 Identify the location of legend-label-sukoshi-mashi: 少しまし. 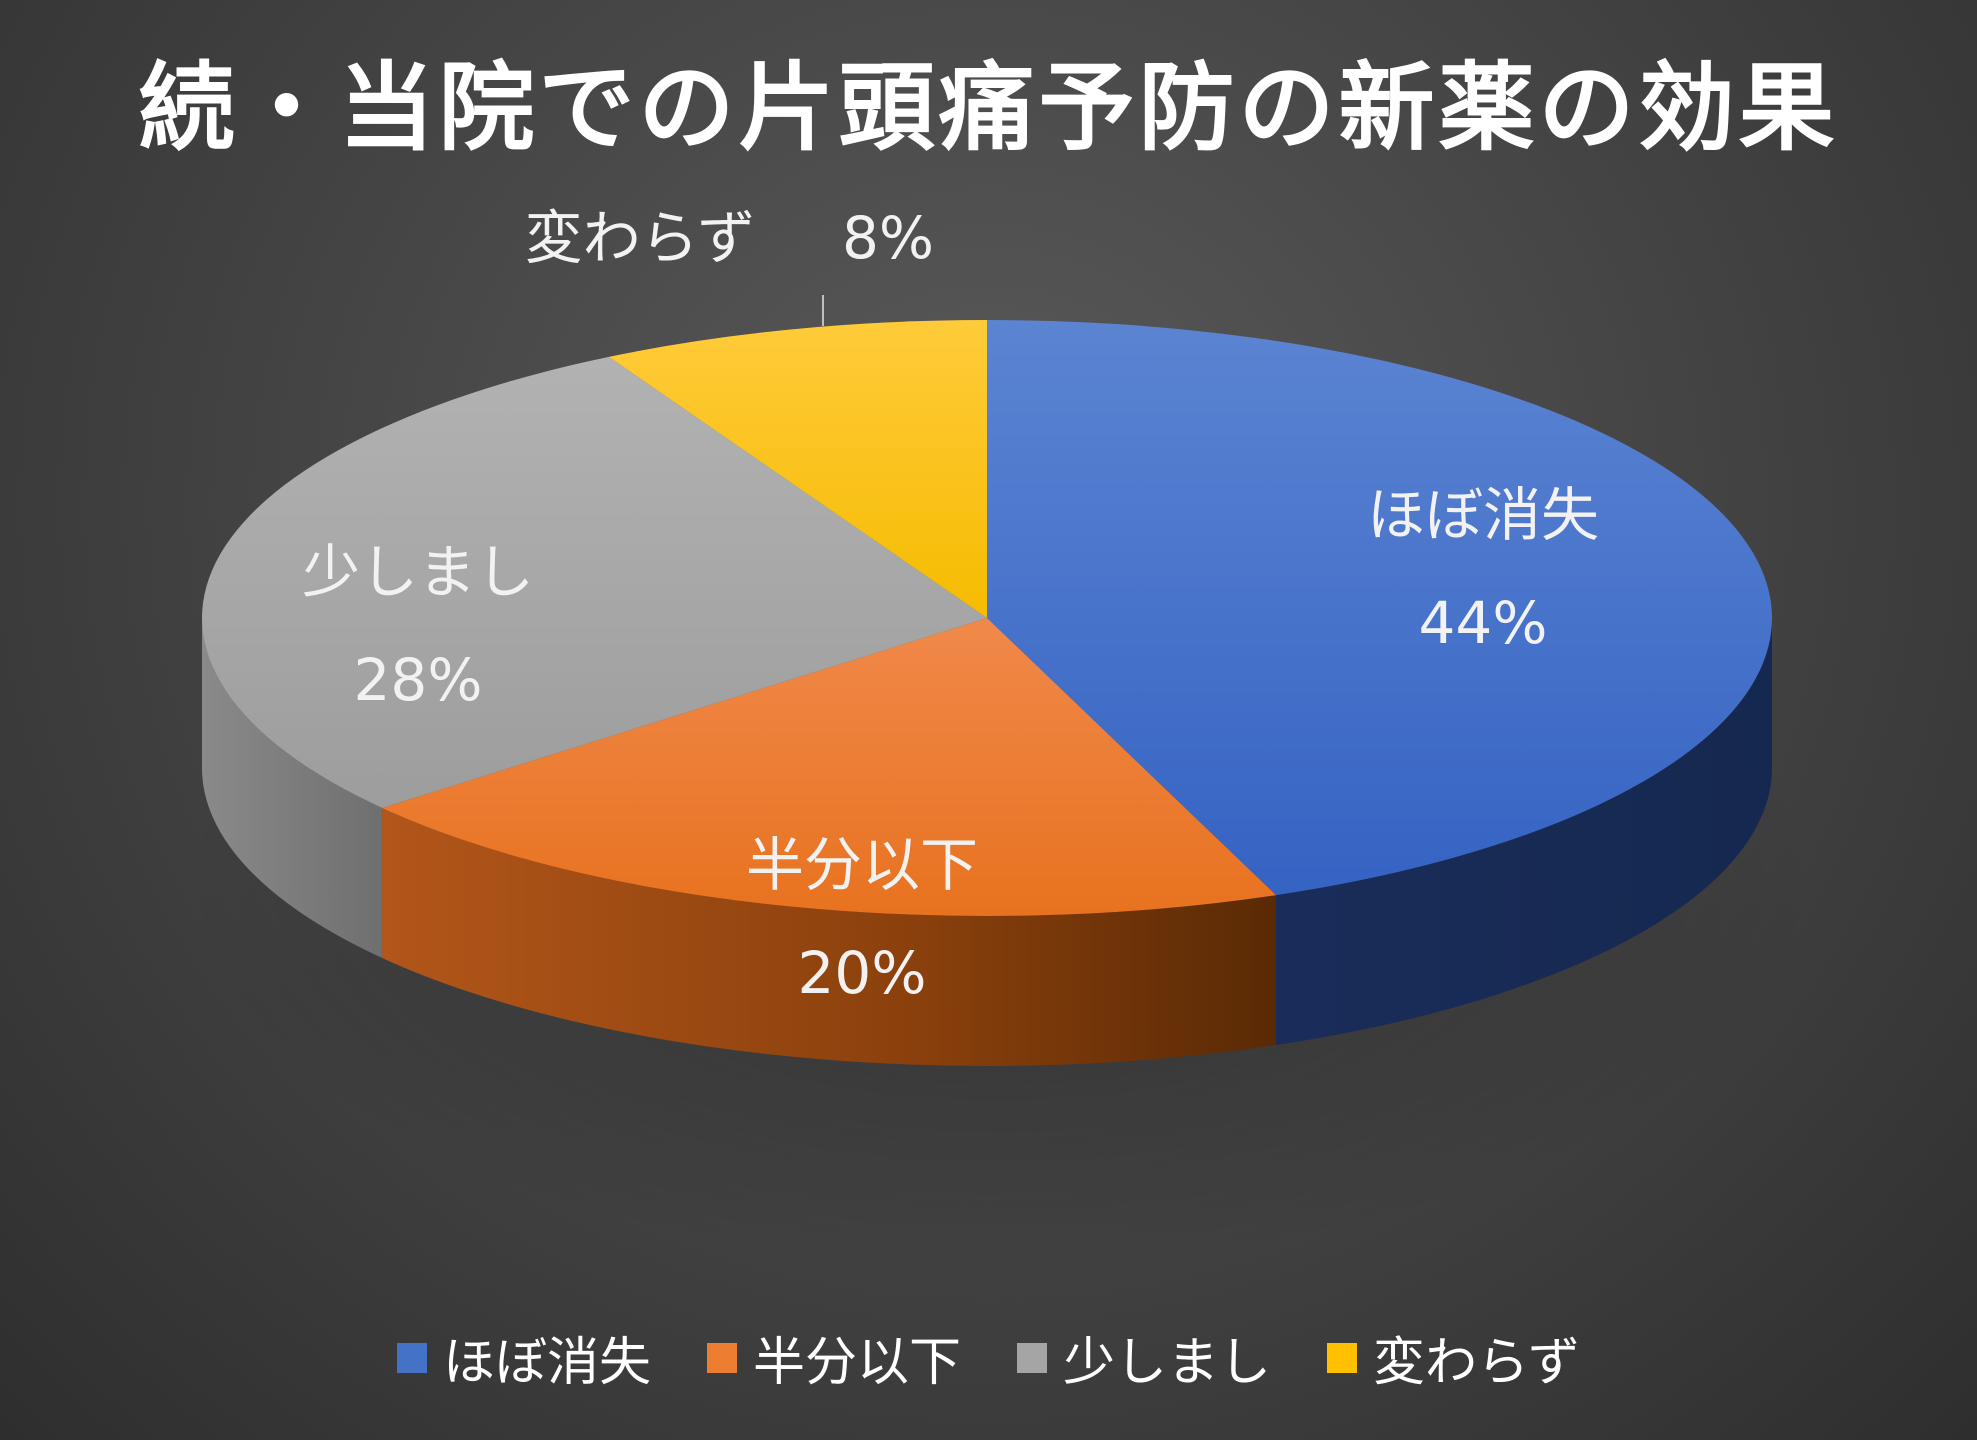
(1167, 1363).